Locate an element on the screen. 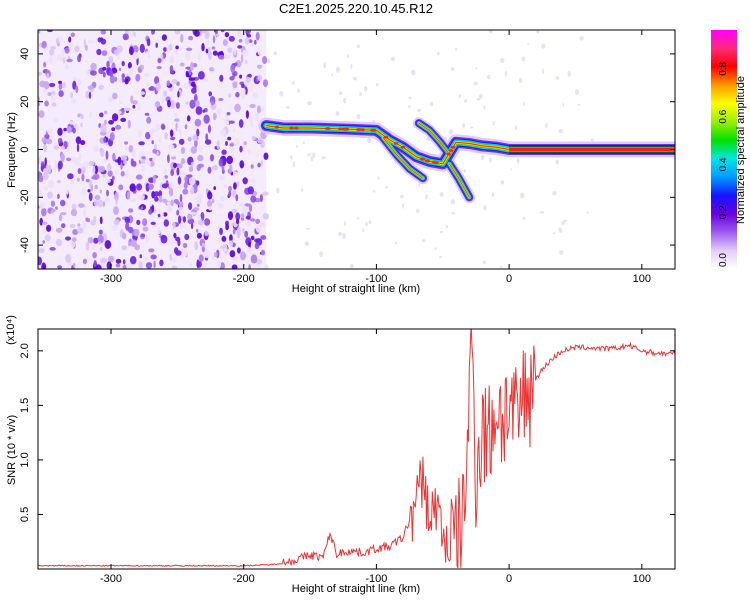 This screenshot has height=600, width=750. colorbar-tick-label: 0.8 is located at coordinates (723, 68).